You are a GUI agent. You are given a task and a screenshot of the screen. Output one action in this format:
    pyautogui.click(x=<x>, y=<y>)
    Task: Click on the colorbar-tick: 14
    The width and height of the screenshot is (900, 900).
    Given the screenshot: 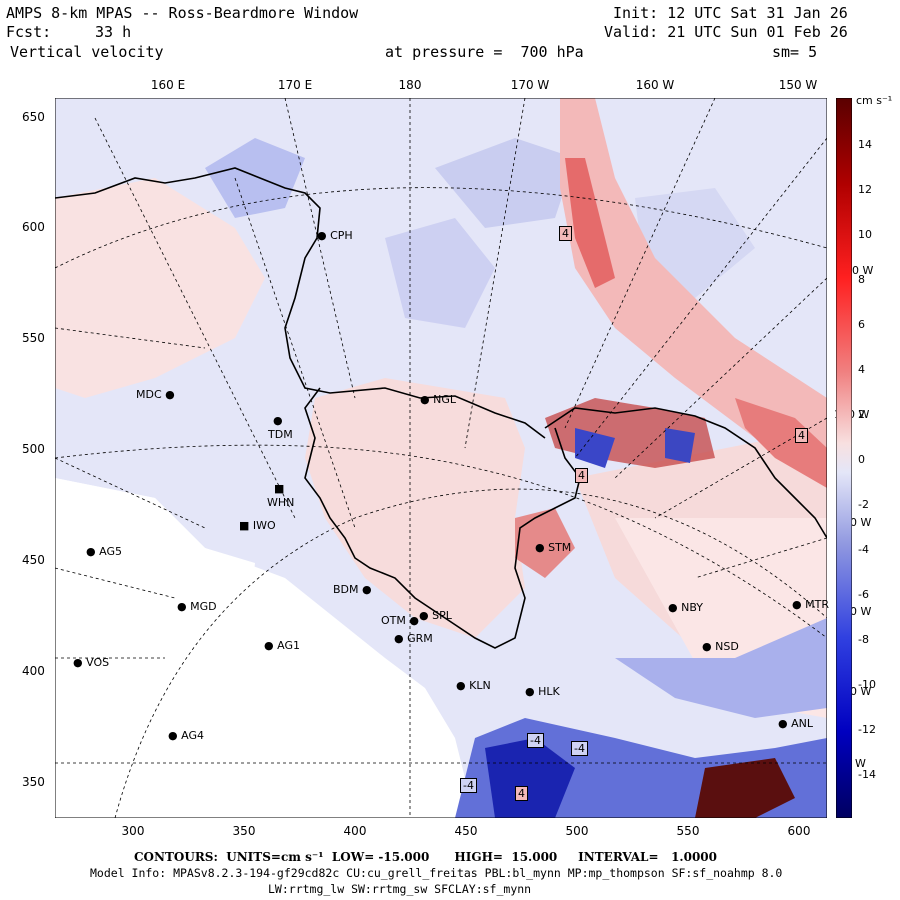 What is the action you would take?
    pyautogui.click(x=865, y=144)
    